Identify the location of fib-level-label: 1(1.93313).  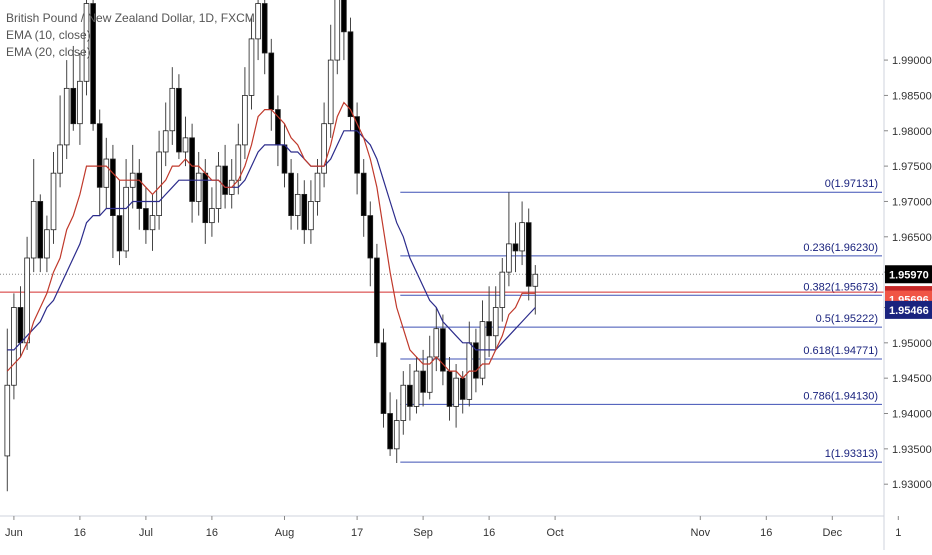
(851, 454).